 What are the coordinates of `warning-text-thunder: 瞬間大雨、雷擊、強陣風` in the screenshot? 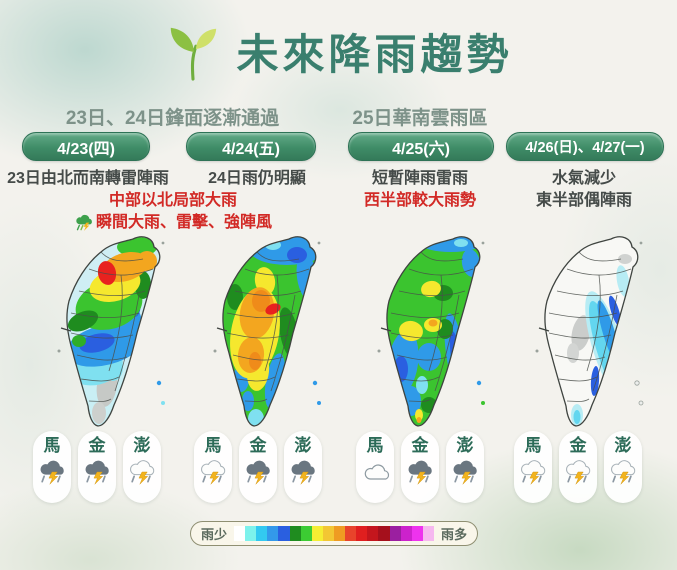 It's located at (173, 220).